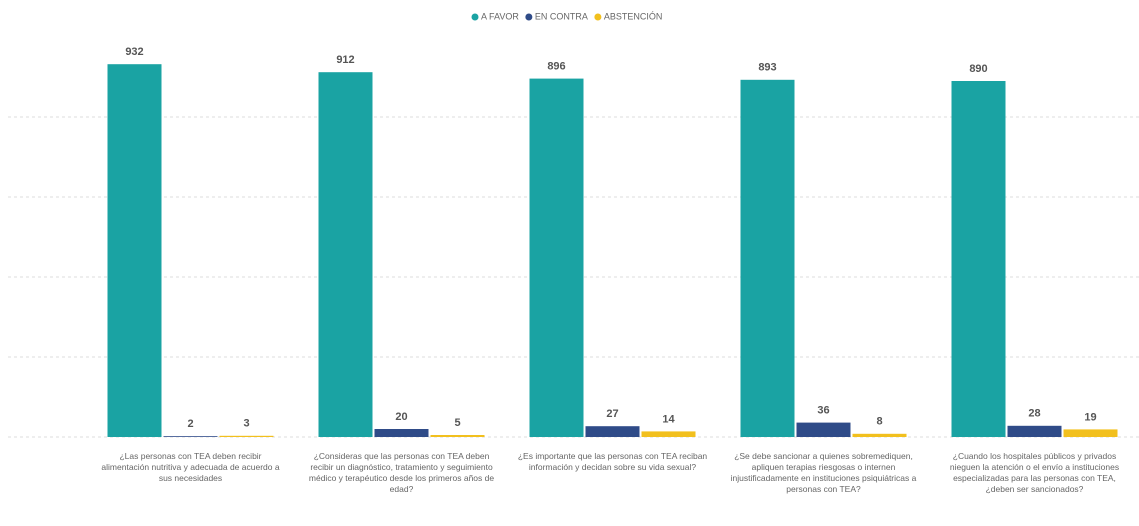  What do you see at coordinates (134, 52) in the screenshot?
I see `value-label: 932` at bounding box center [134, 52].